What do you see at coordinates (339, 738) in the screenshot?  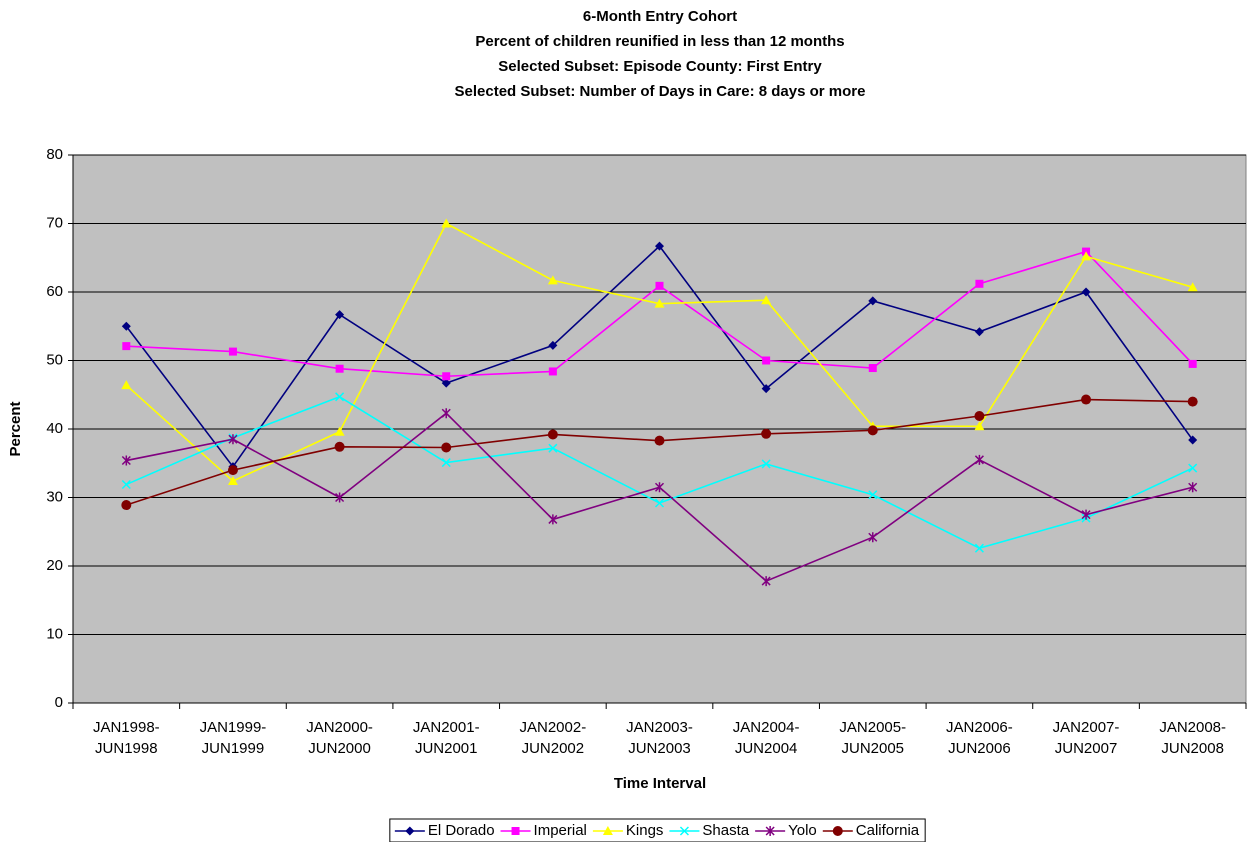 I see `x-tick-label: JAN2000-JUN2000` at bounding box center [339, 738].